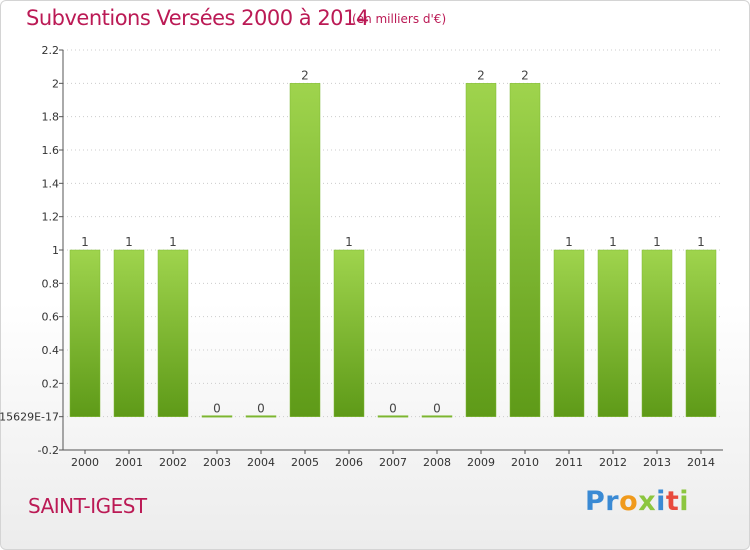  What do you see at coordinates (51, 50) in the screenshot?
I see `y-tick-label: 2.2` at bounding box center [51, 50].